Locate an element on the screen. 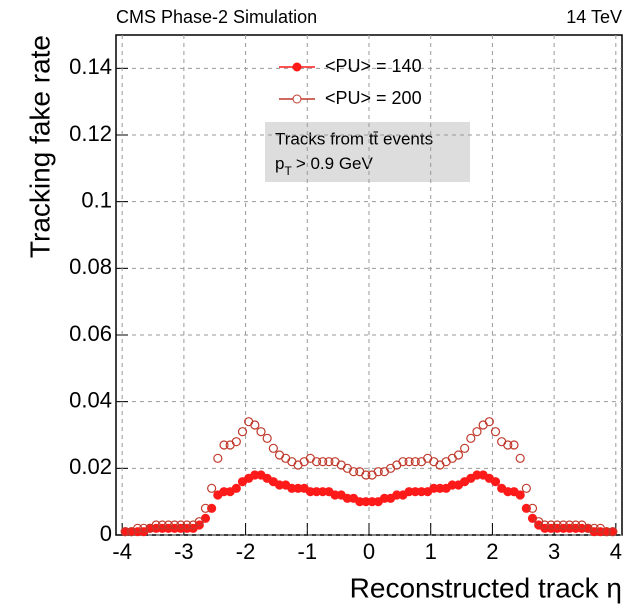 Image resolution: width=628 pixels, height=608 pixels. y-tick-label: 0.14 is located at coordinates (90, 66).